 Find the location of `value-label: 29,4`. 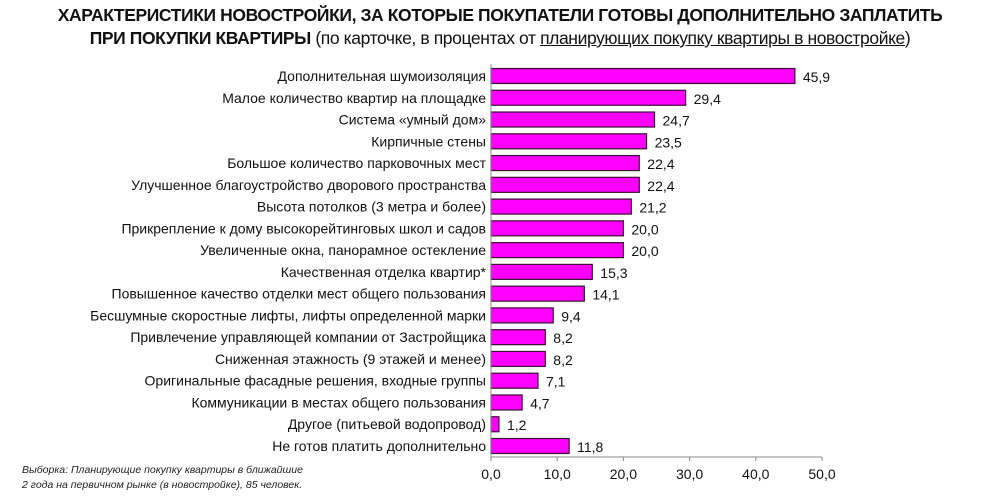

value-label: 29,4 is located at coordinates (707, 99).